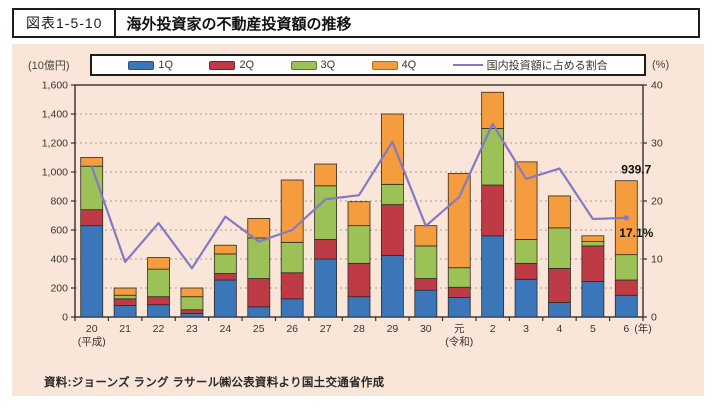 Image resolution: width=714 pixels, height=414 pixels. I want to click on left-axis-label: 800, so click(59, 202).